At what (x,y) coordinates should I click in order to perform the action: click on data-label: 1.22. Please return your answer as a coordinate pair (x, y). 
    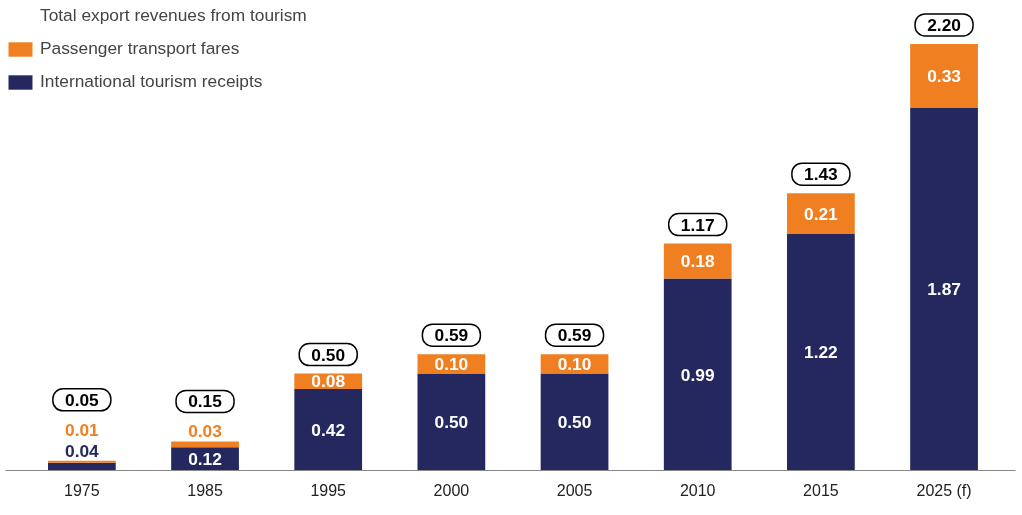
    Looking at the image, I should click on (821, 352).